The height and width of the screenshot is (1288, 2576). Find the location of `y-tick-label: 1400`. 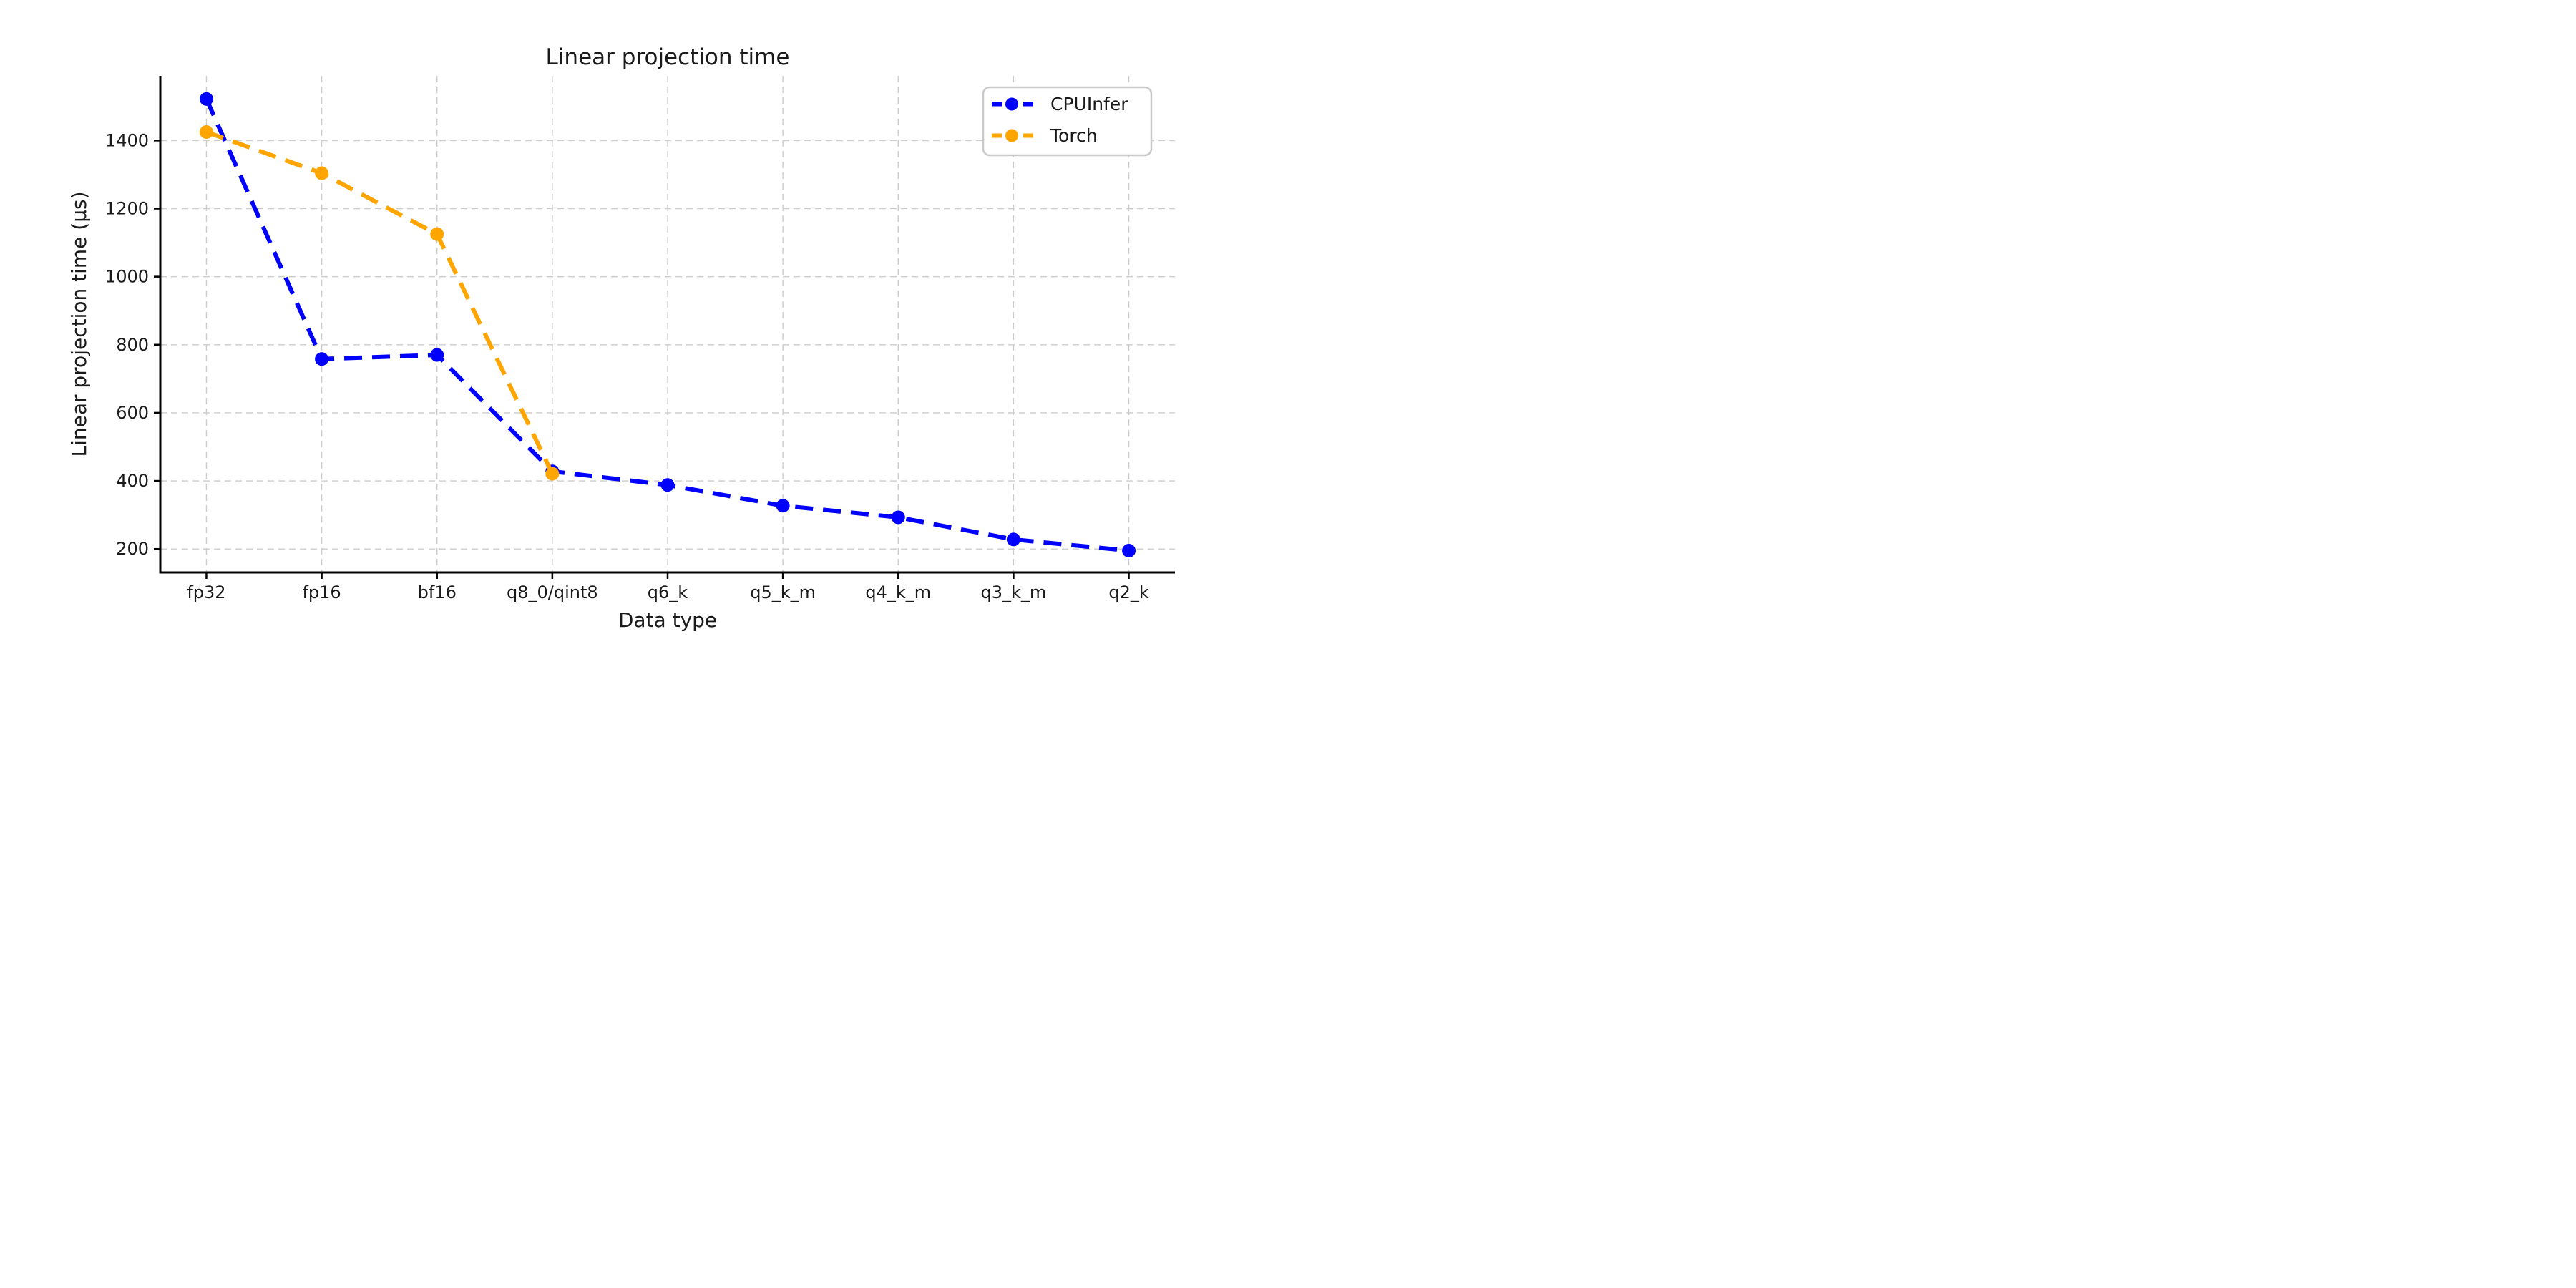

y-tick-label: 1400 is located at coordinates (127, 140).